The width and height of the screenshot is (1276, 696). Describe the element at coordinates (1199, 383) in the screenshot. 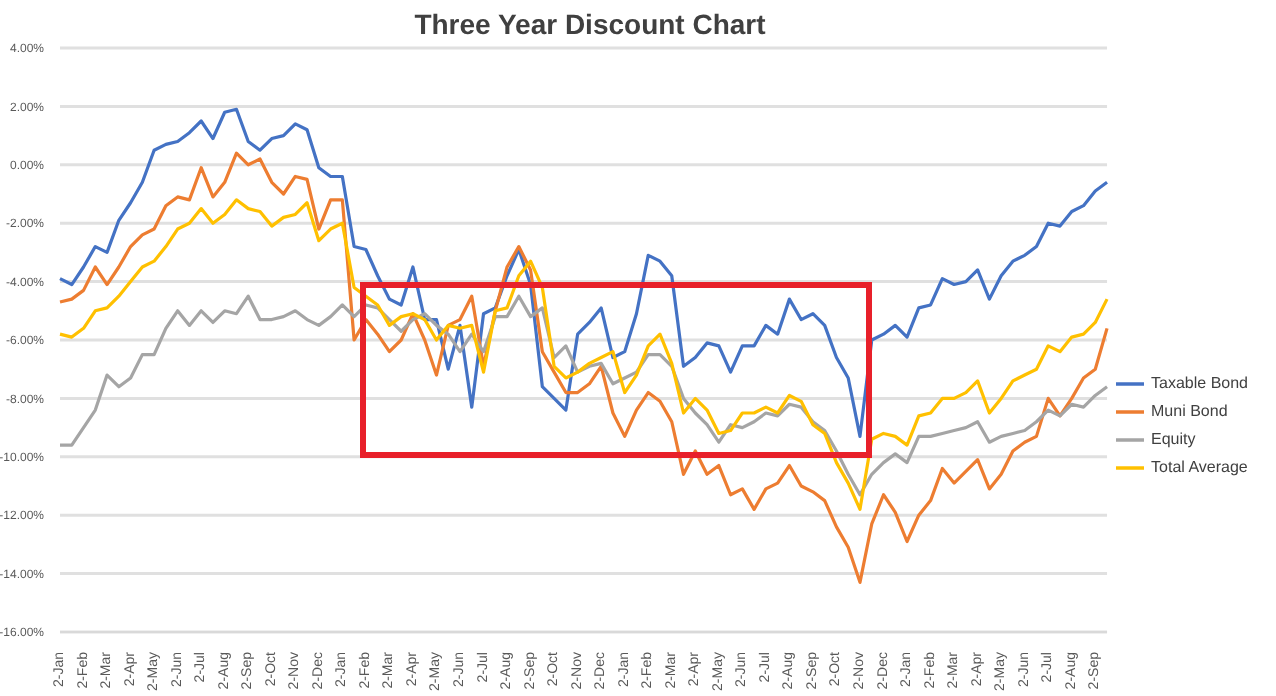

I see `legend-label: Taxable Bond` at that location.